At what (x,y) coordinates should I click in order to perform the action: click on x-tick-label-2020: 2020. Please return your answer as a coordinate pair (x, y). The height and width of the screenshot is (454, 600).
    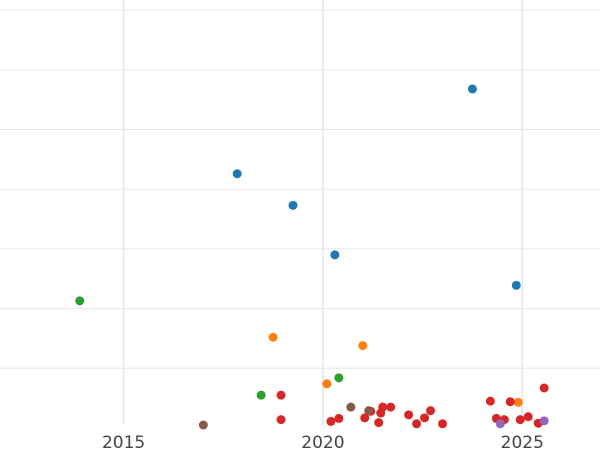
    Looking at the image, I should click on (322, 441).